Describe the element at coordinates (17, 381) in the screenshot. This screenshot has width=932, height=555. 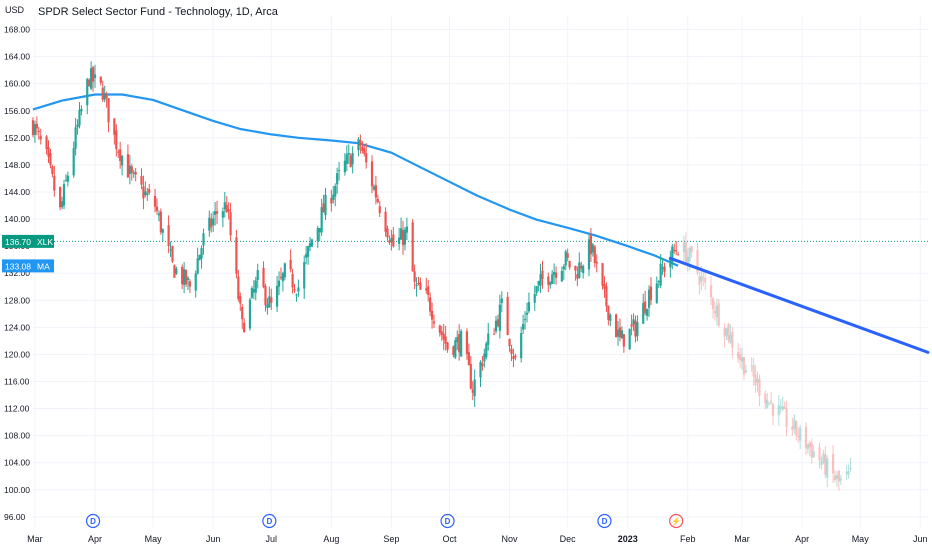
I see `y-tick-label: 116.00` at that location.